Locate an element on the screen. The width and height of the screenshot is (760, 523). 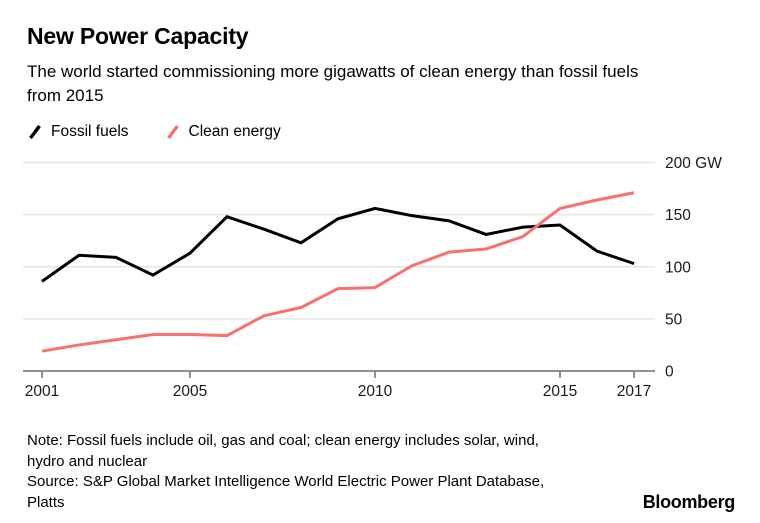
source-line-2: Platts is located at coordinates (46, 502).